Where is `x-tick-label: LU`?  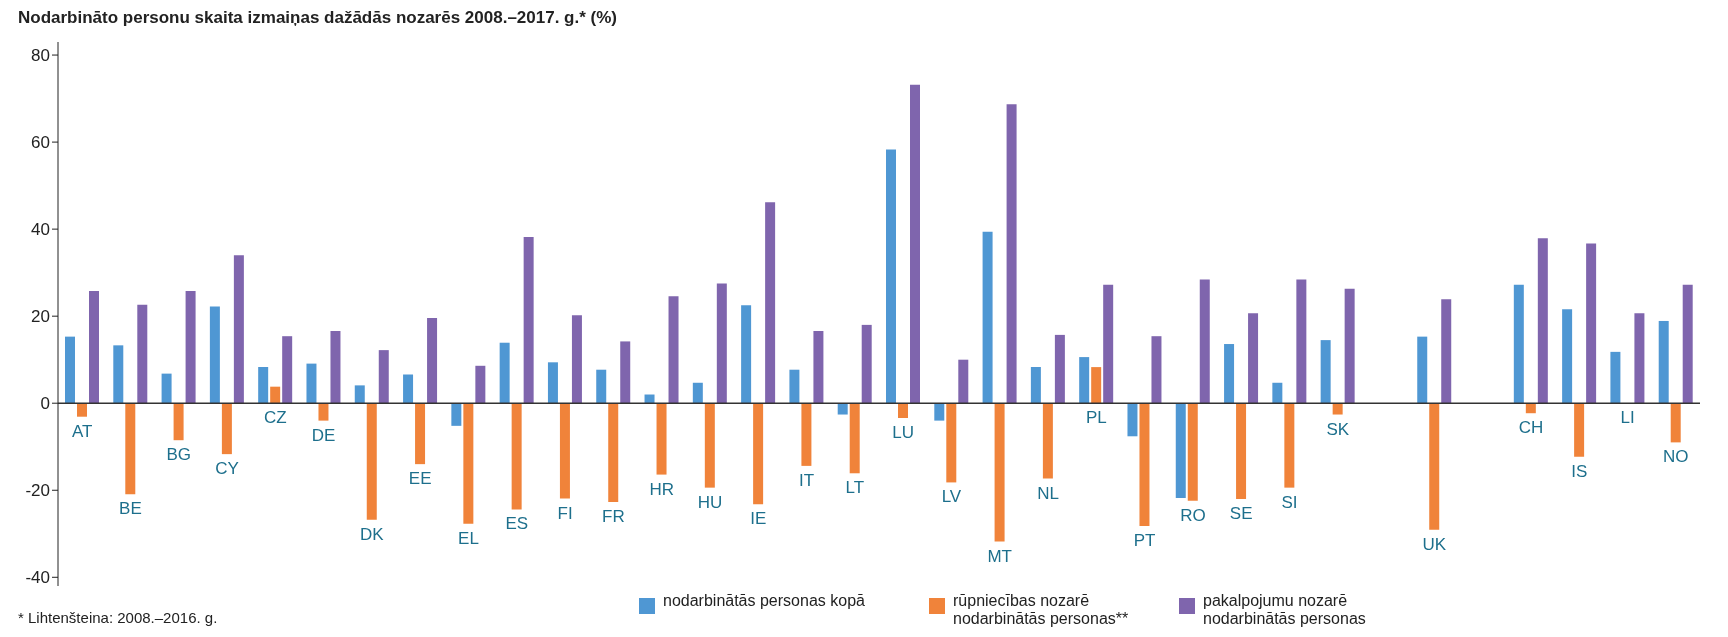 x-tick-label: LU is located at coordinates (903, 433).